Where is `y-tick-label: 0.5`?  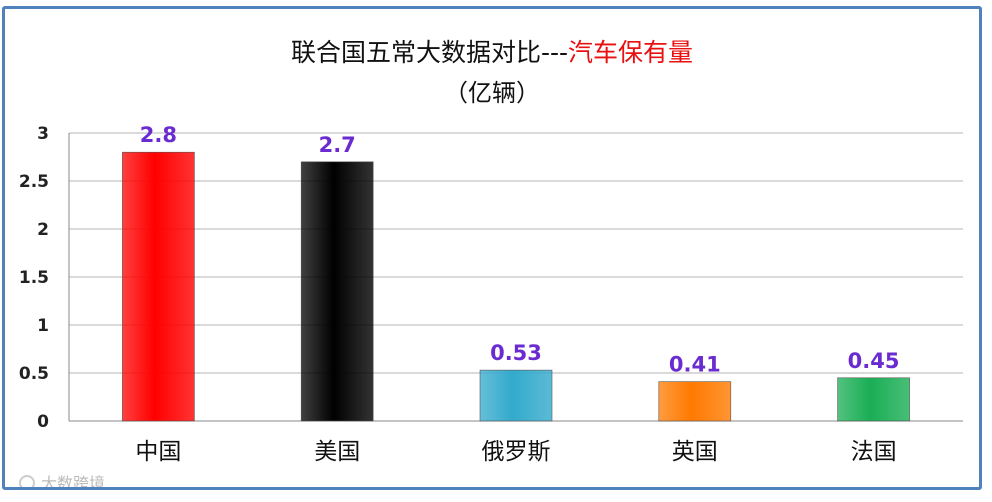 y-tick-label: 0.5 is located at coordinates (34, 374).